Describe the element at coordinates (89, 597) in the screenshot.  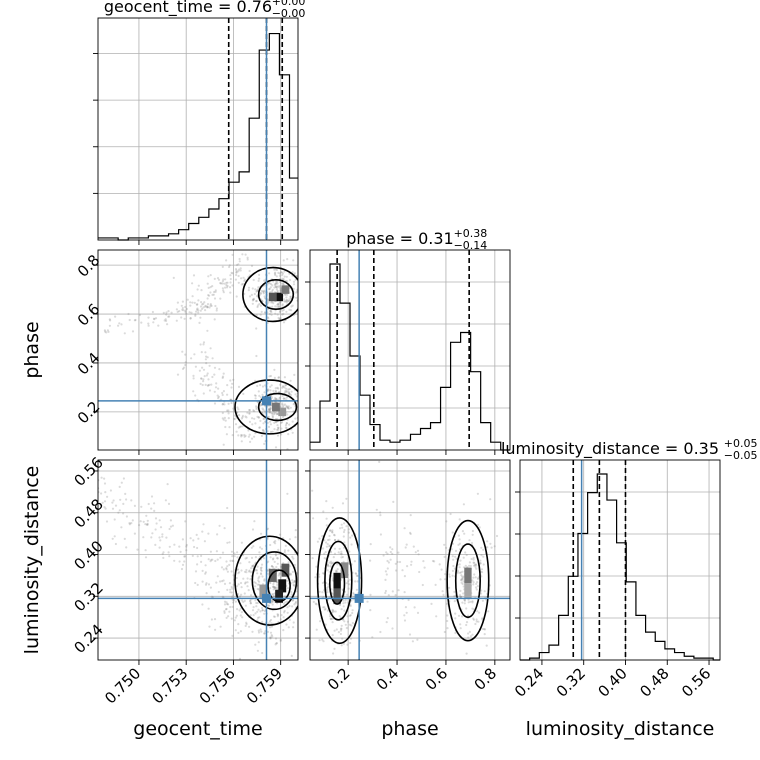
I see `y-tick-label: 0.32` at that location.